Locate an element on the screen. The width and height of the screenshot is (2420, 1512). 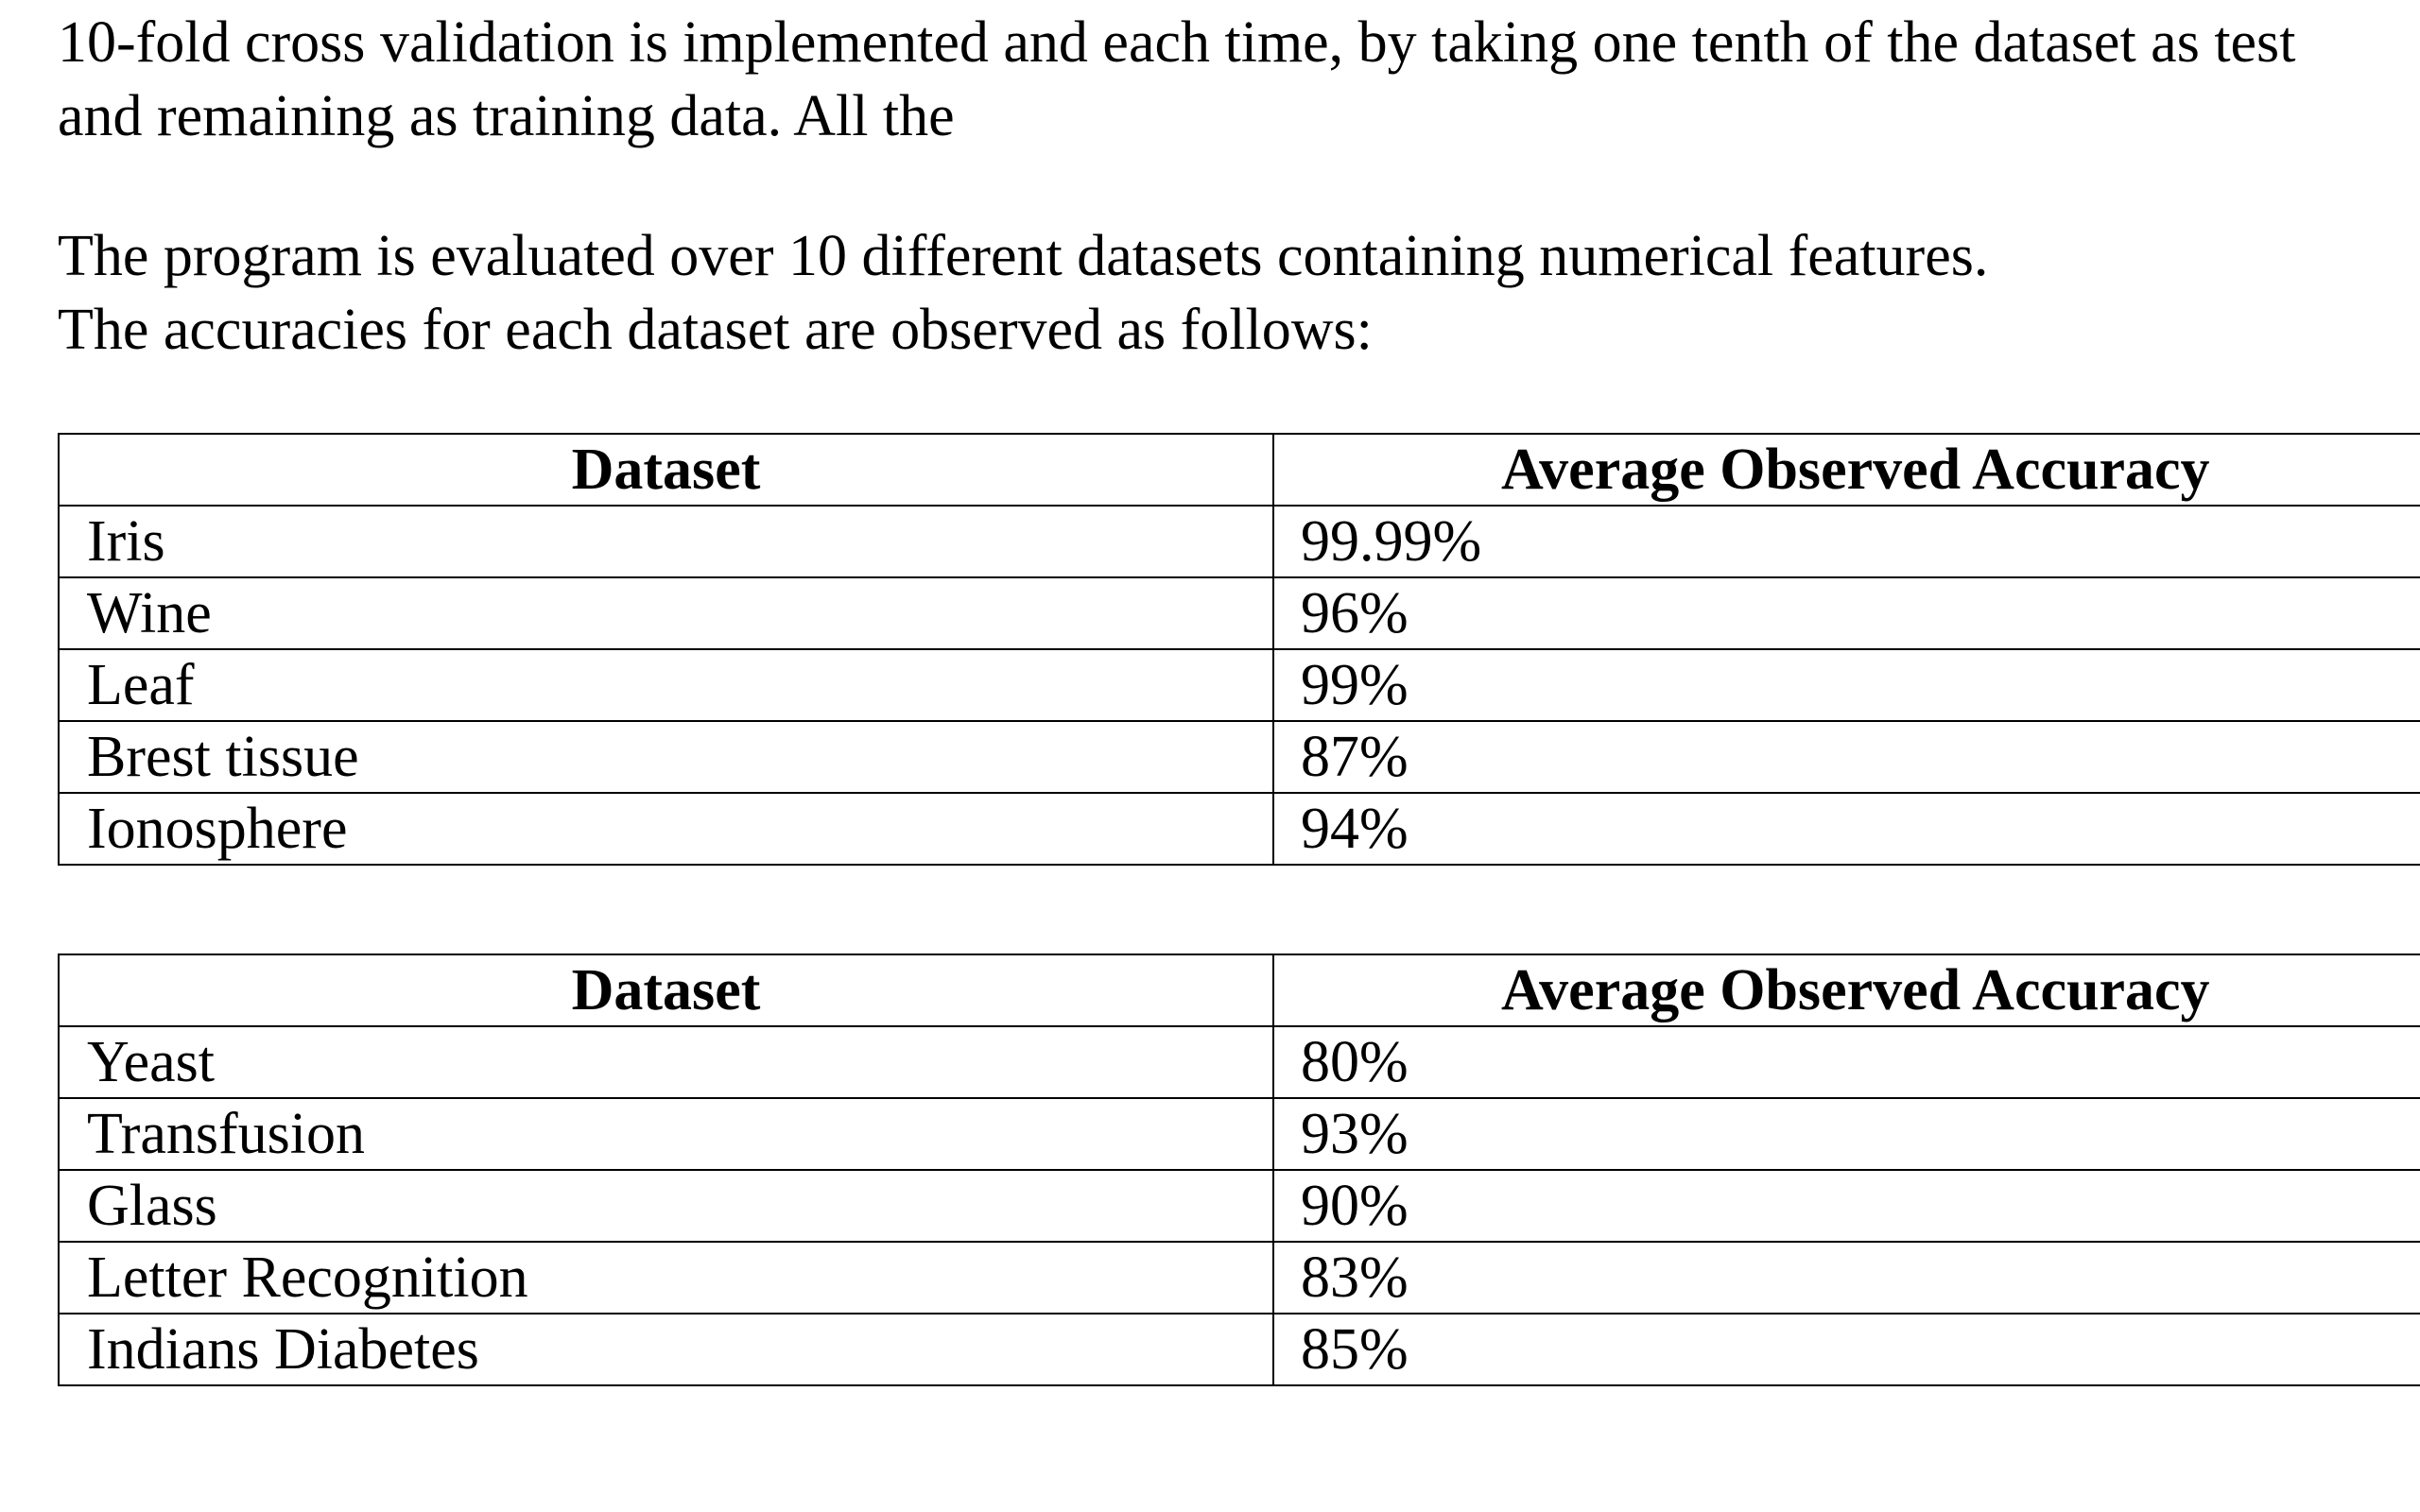
table-row: Yeast 80% is located at coordinates (1239, 1062).